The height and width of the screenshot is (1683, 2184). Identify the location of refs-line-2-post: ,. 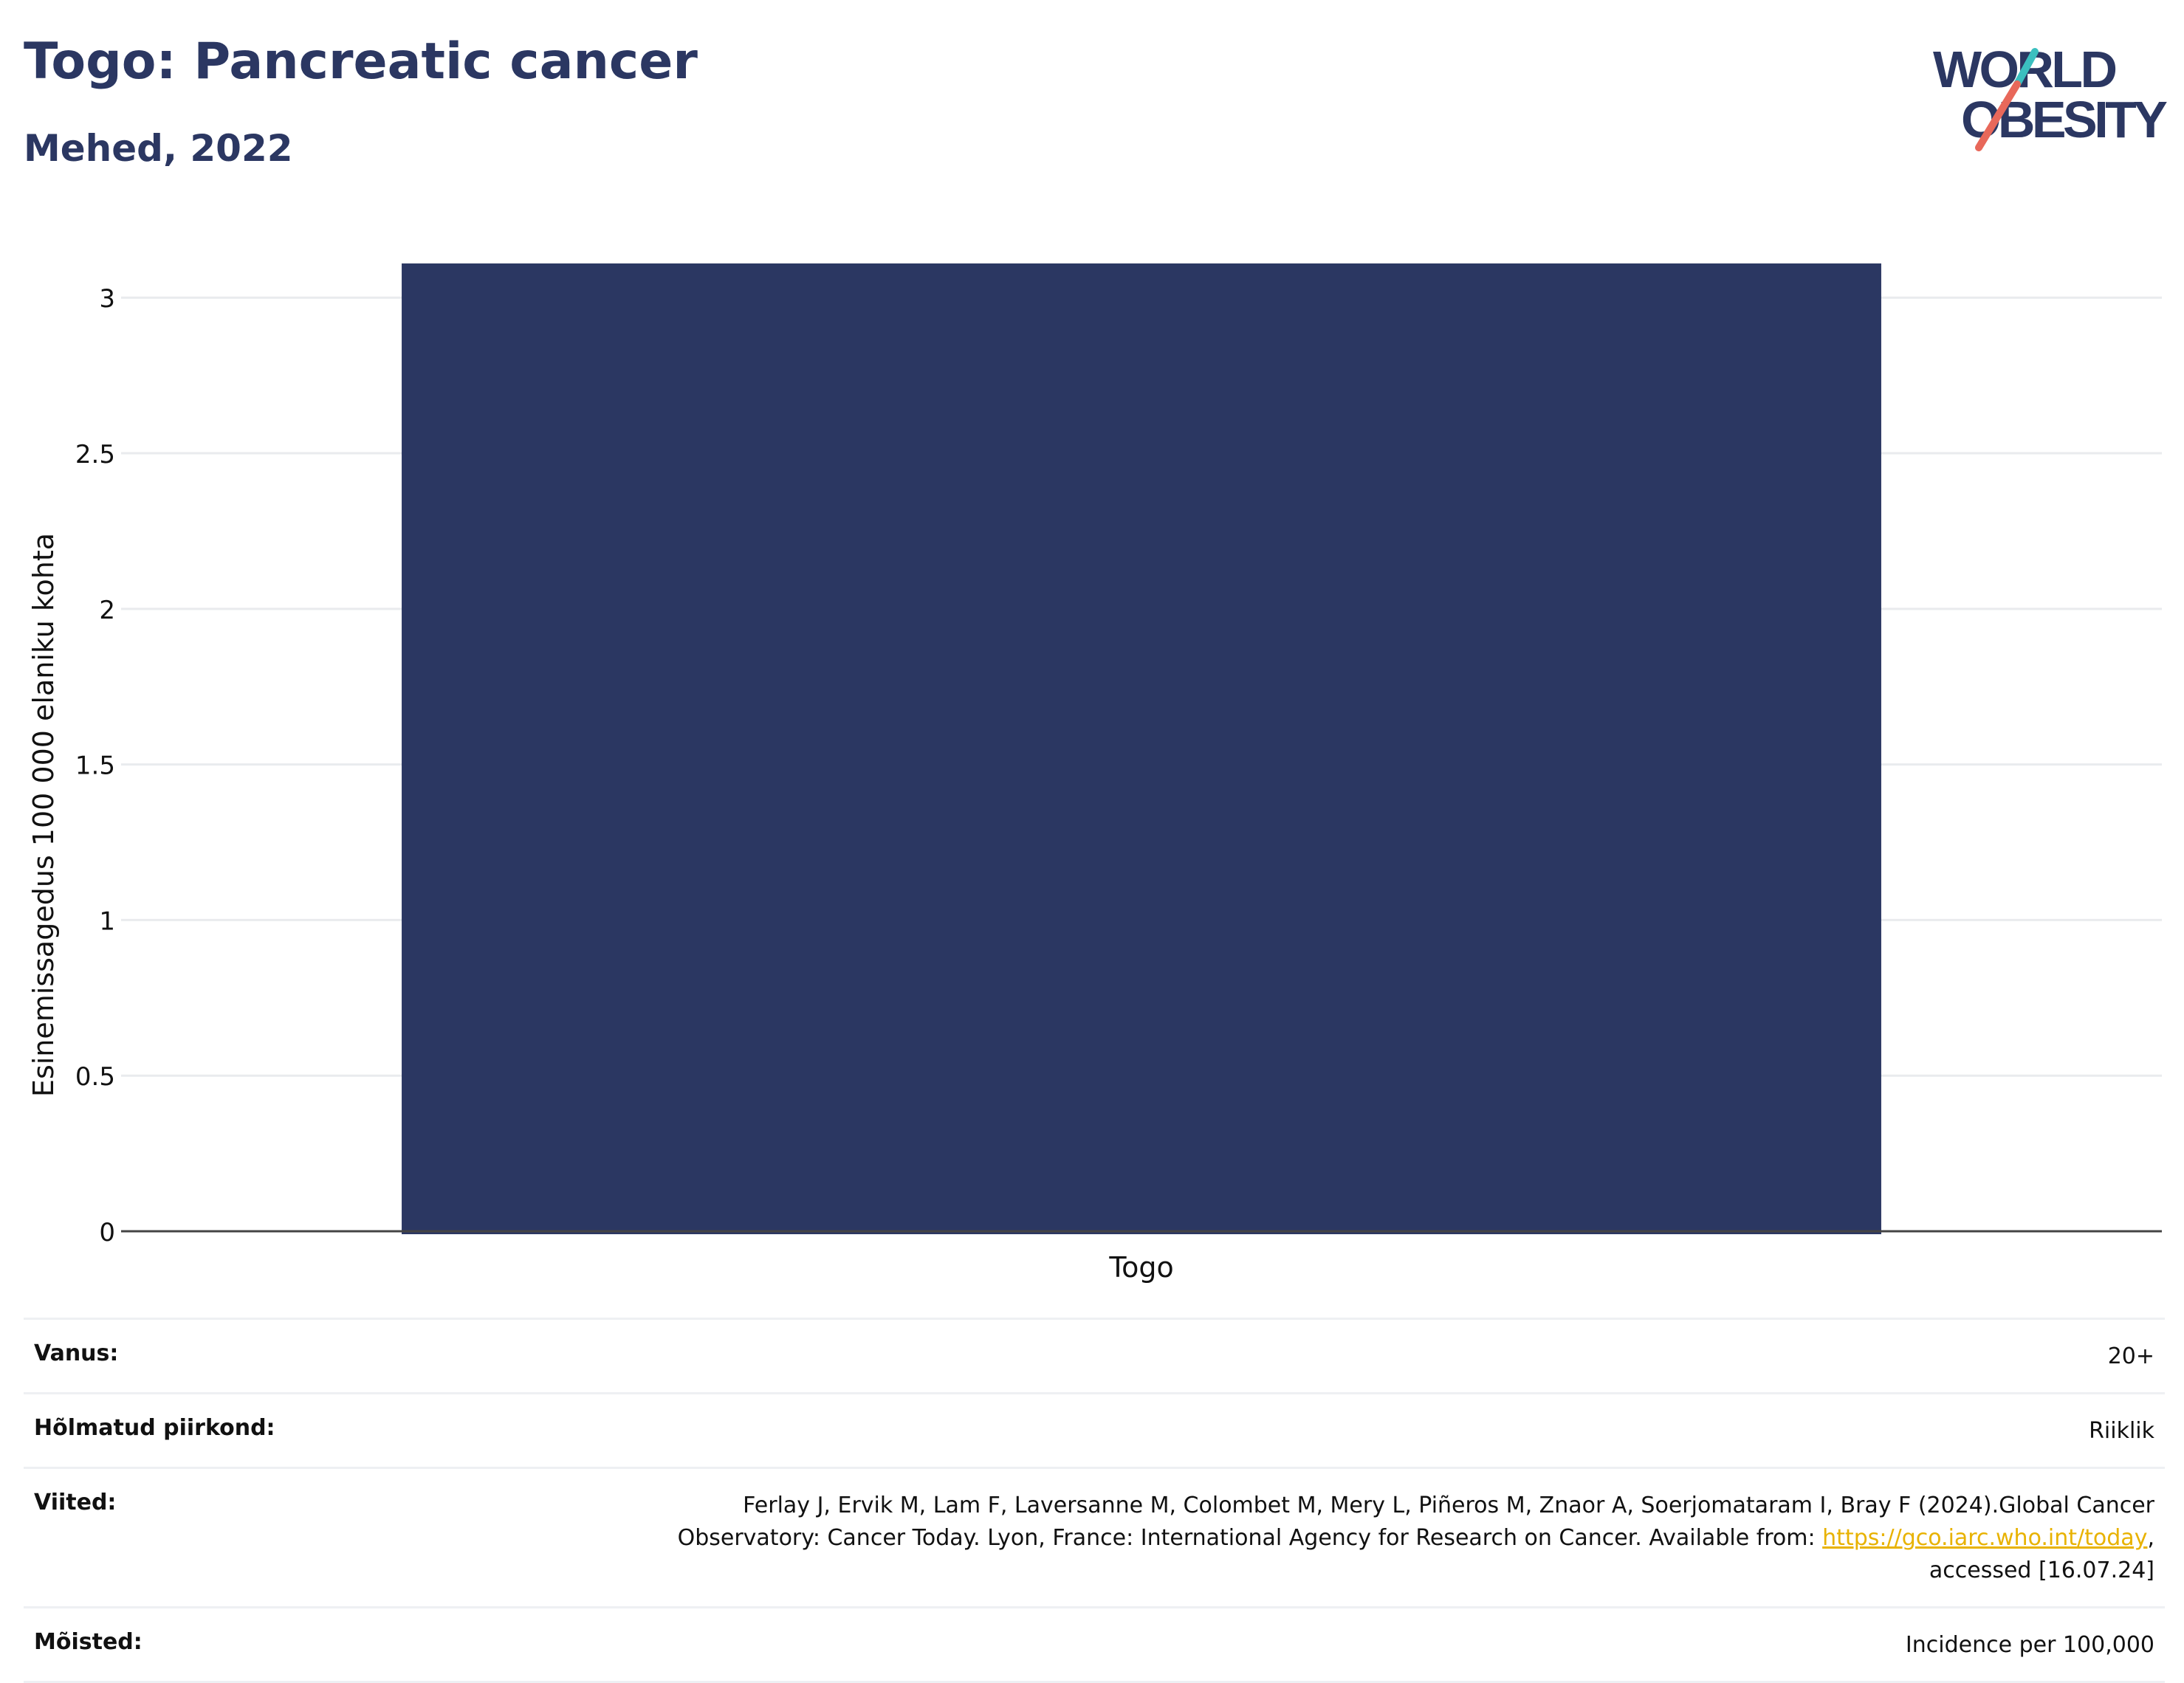
(2150, 1538).